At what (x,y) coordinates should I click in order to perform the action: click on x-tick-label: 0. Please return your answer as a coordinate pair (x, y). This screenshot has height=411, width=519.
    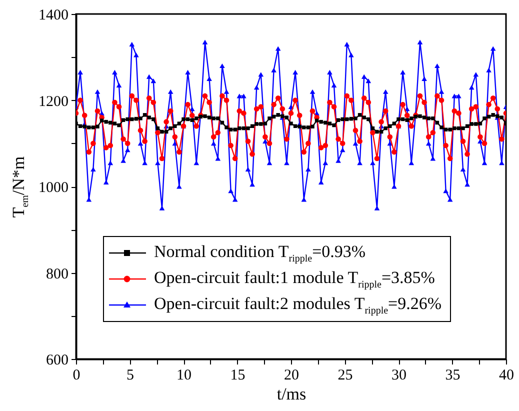
    Looking at the image, I should click on (76, 376).